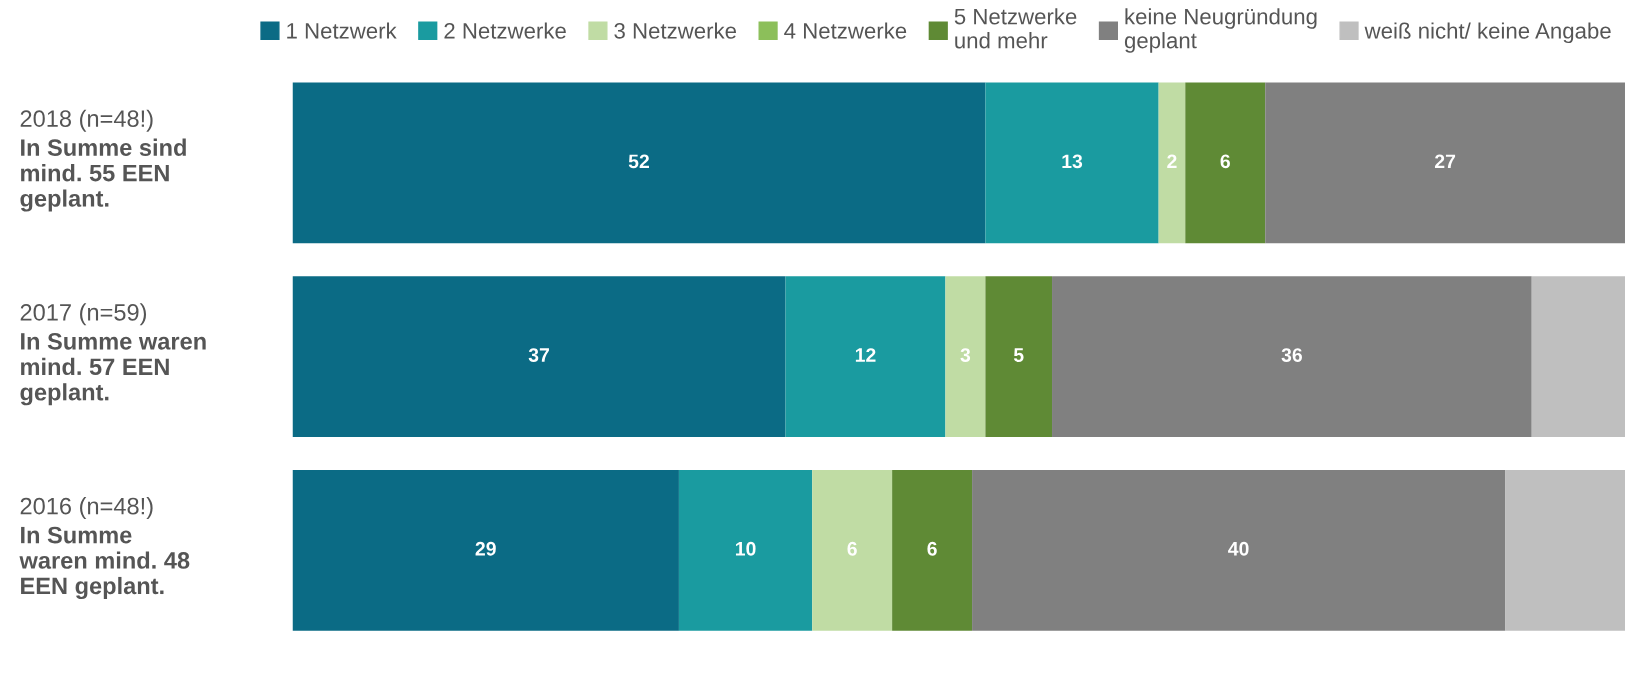  Describe the element at coordinates (1487, 33) in the screenshot. I see `legend-label: weiß nicht/ keine Angabe` at that location.